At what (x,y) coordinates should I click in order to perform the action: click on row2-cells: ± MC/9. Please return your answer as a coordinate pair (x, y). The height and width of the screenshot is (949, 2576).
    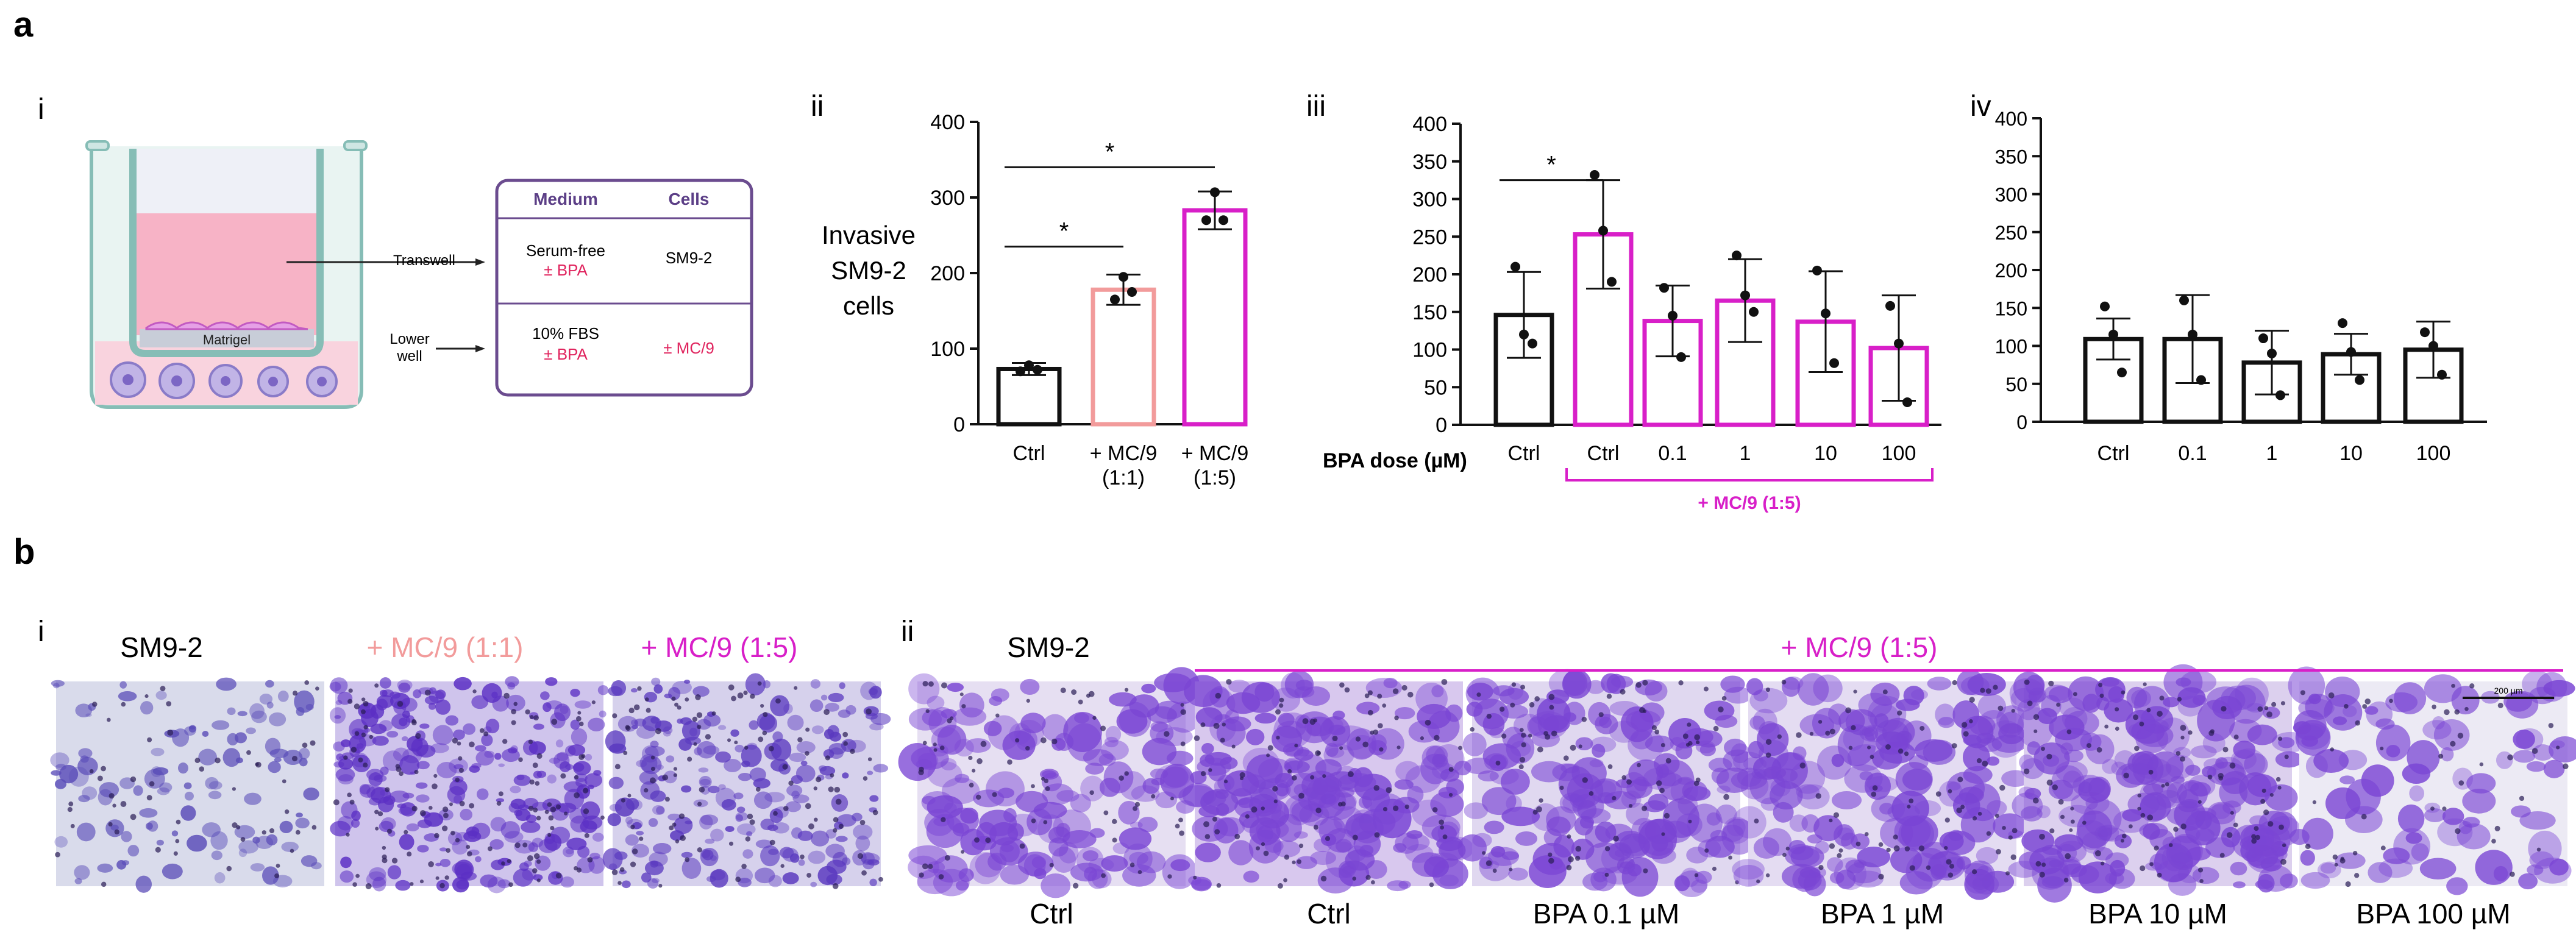
    Looking at the image, I should click on (688, 348).